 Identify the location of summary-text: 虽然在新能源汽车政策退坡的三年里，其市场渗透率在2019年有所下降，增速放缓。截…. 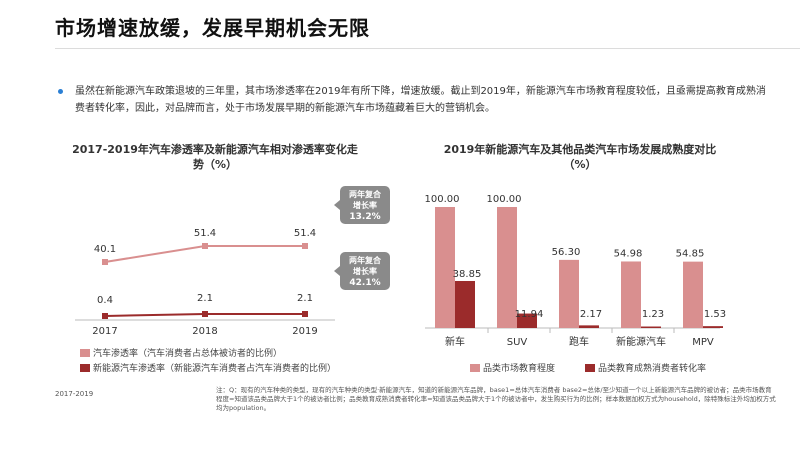
(420, 100).